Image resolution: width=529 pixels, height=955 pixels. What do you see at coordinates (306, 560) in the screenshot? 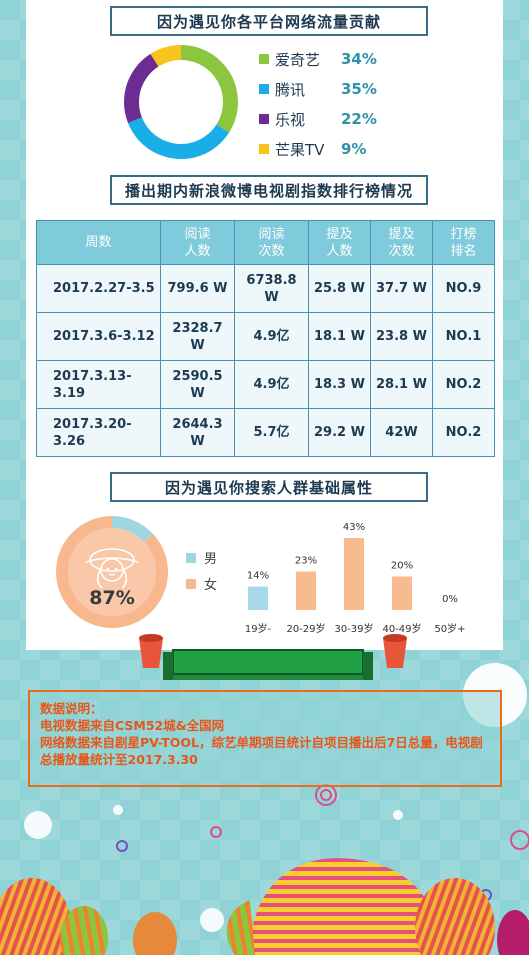
I see `age-bar-value-label: 23%` at bounding box center [306, 560].